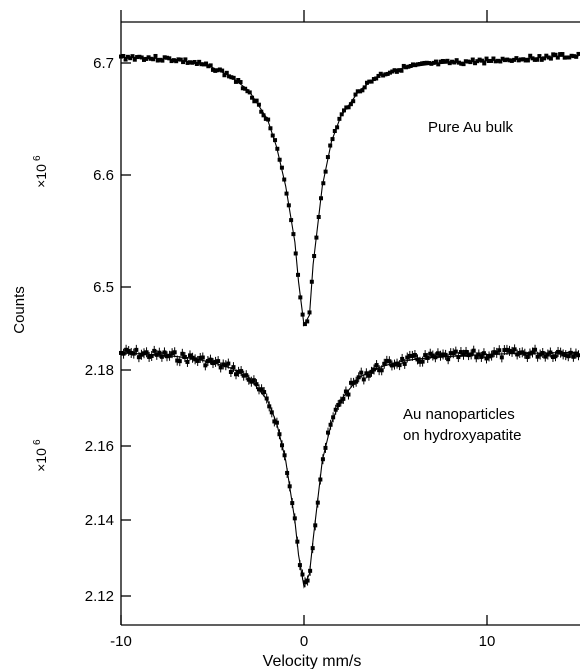 This screenshot has height=669, width=580. What do you see at coordinates (487, 641) in the screenshot?
I see `x-tick-label: 10` at bounding box center [487, 641].